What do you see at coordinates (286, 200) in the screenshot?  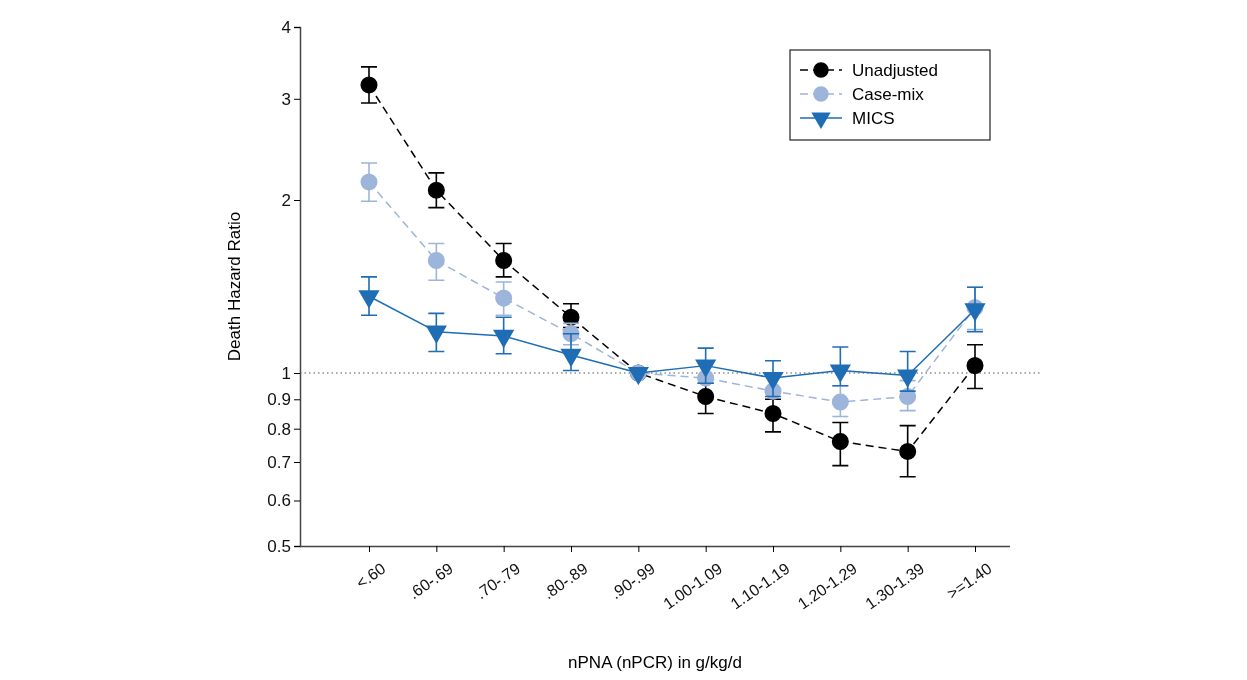 I see `y-tick-label: 2` at bounding box center [286, 200].